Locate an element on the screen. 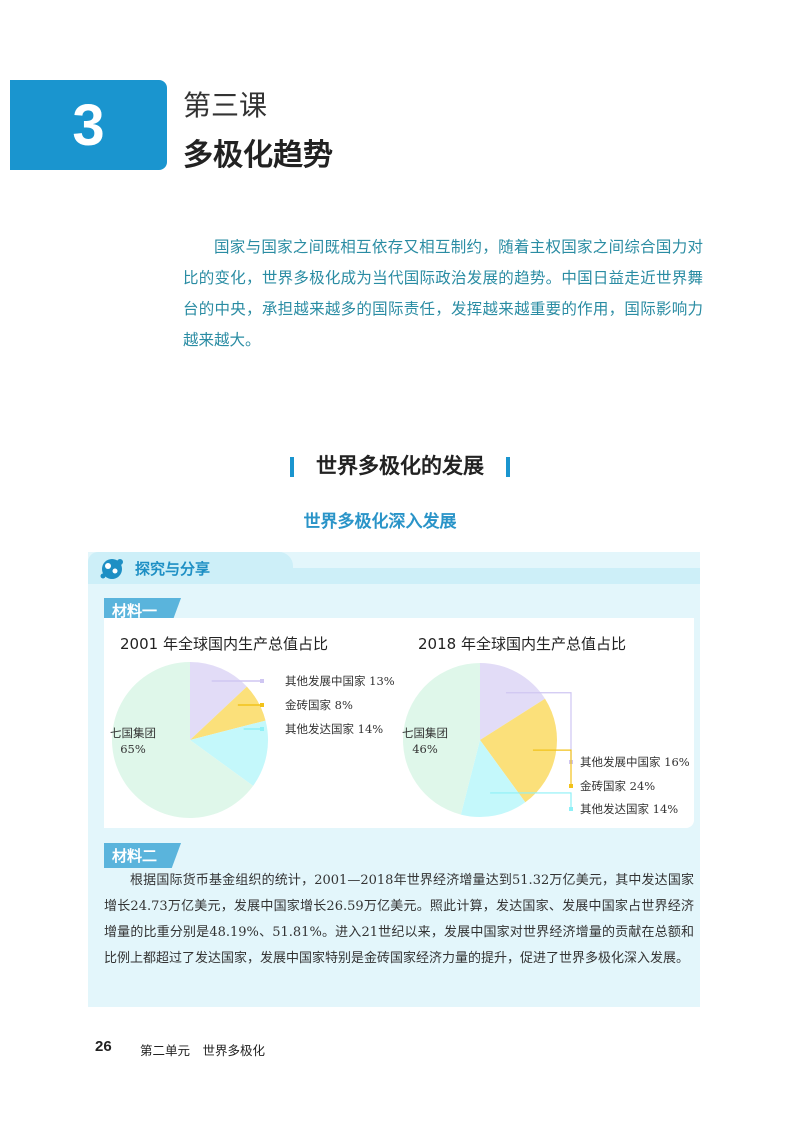 This screenshot has height=1122, width=800. chart1-title: 2001 年全球国内生产总值占比 is located at coordinates (224, 644).